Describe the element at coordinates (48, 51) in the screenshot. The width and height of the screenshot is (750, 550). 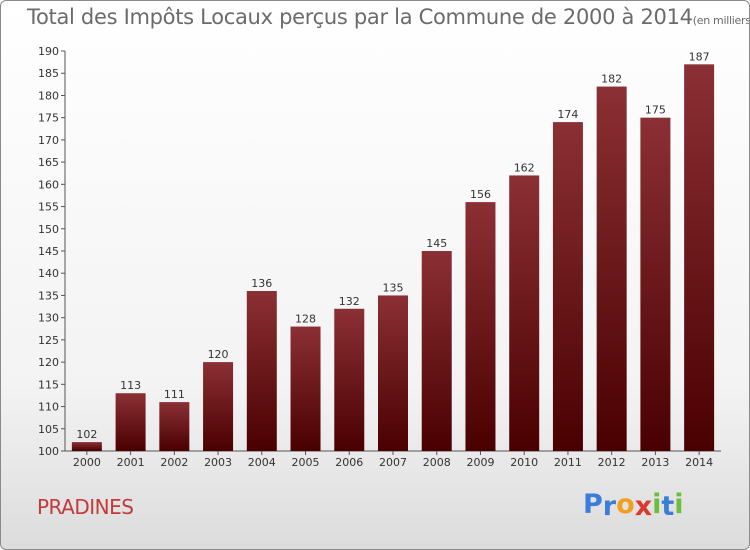
I see `y-tick-label: 190` at that location.